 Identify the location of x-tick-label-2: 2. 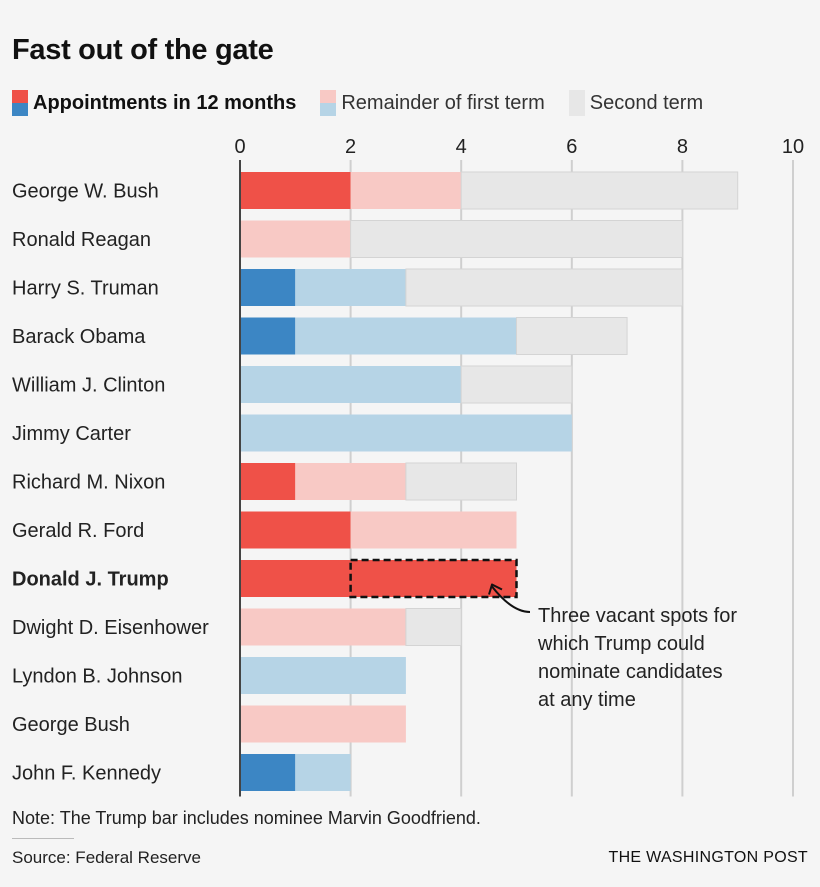
(350, 147).